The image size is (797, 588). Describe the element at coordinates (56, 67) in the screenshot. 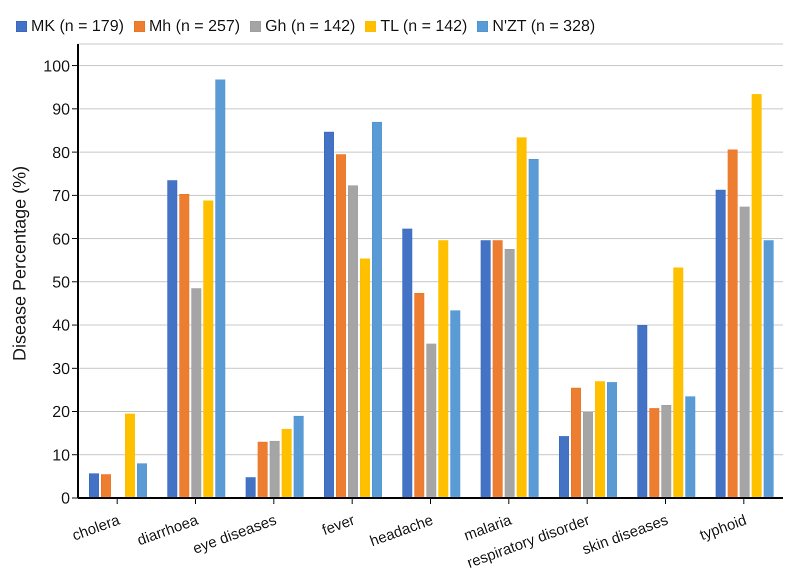

I see `y-tick-label: 100` at that location.